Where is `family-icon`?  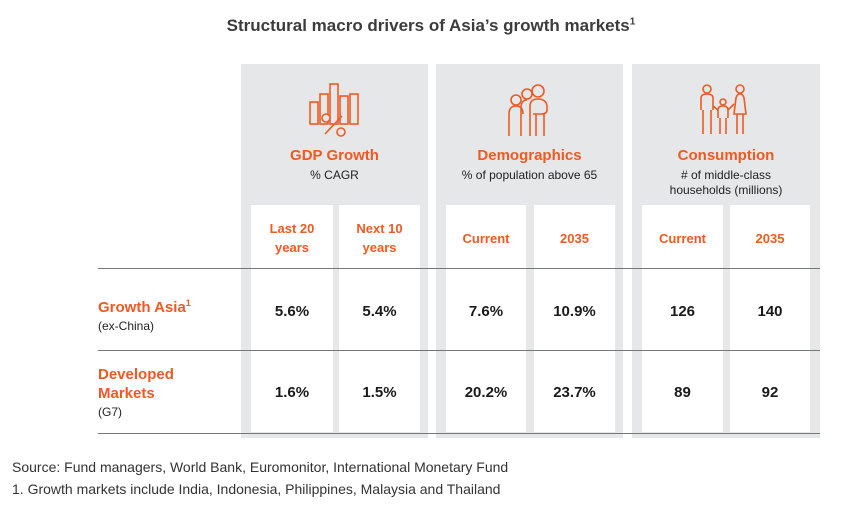 family-icon is located at coordinates (723, 109).